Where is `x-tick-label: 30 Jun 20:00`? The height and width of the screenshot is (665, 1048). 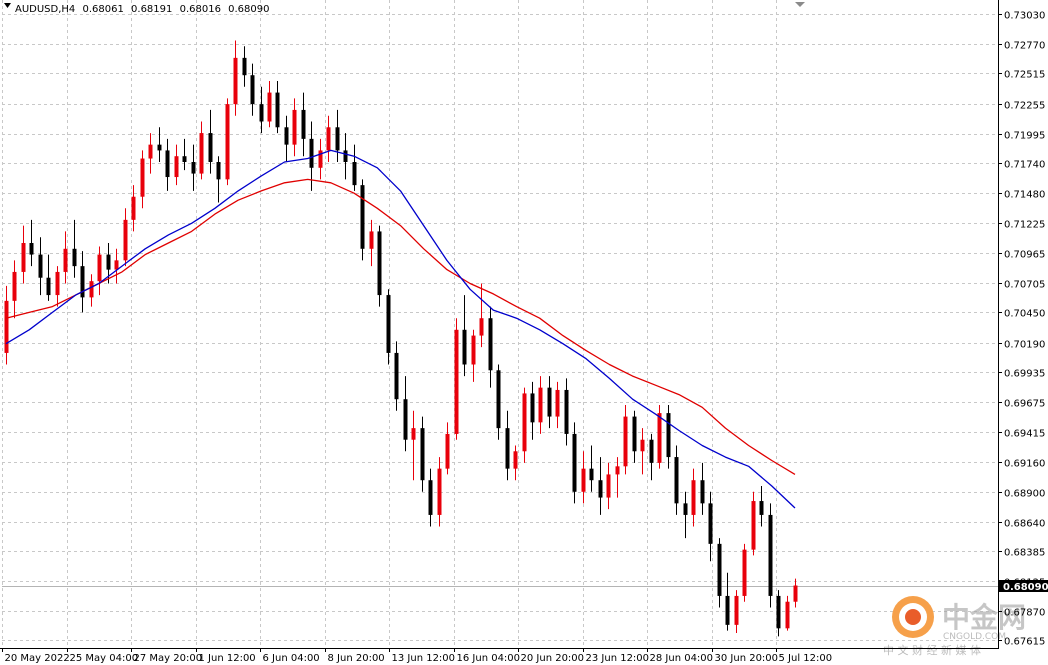
x-tick-label: 30 Jun 20:00 is located at coordinates (747, 658).